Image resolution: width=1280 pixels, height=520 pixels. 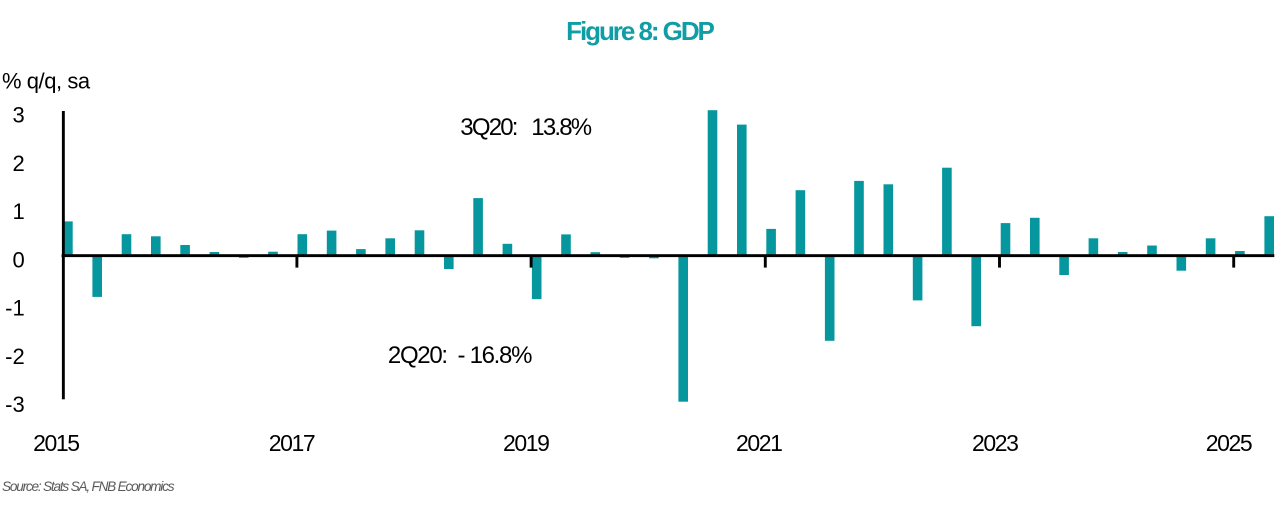 I want to click on svg-text: 3, so click(x=18, y=115).